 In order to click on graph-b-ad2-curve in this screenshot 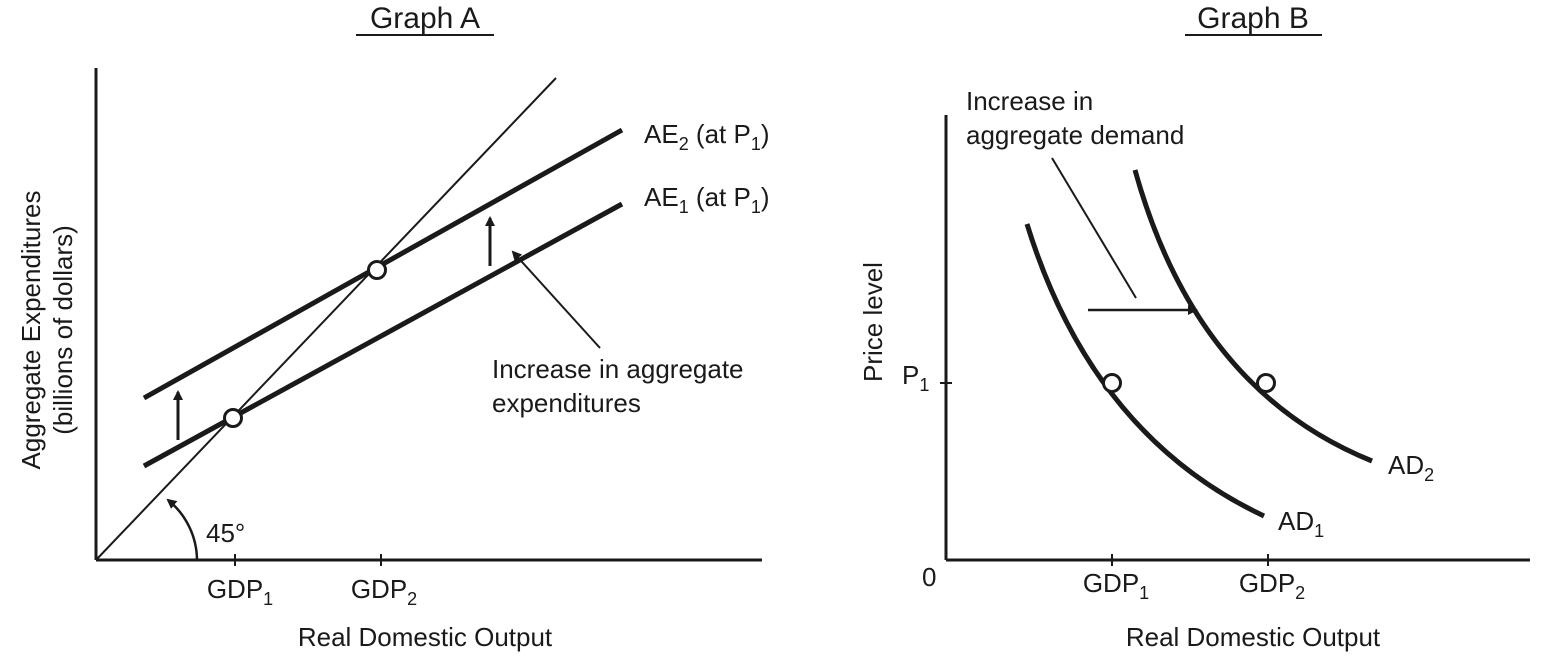, I will do `click(1252, 316)`.